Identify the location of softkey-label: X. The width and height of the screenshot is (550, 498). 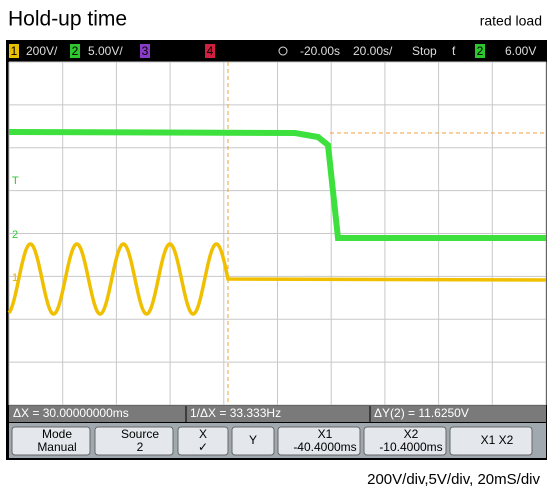
(203, 434).